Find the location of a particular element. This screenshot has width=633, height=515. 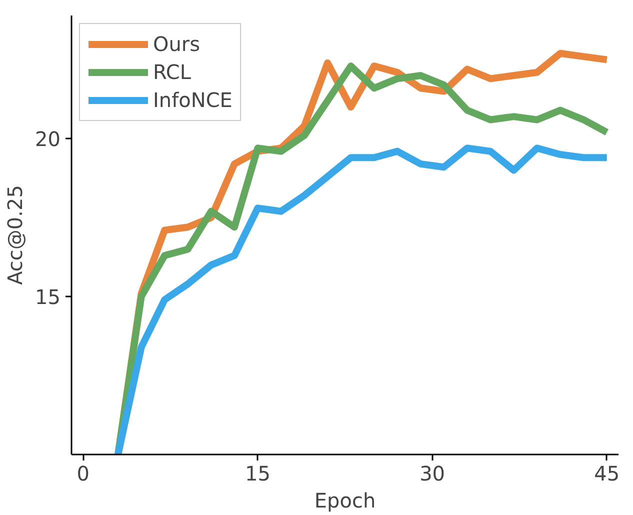

x-tick-label: 0 is located at coordinates (83, 474).